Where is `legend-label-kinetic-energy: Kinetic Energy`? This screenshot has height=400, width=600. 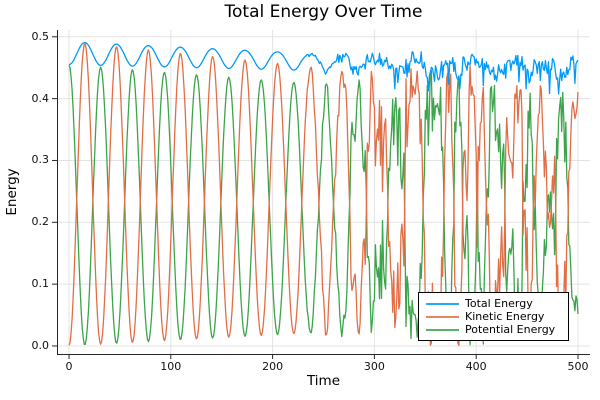
legend-label-kinetic-energy: Kinetic Energy is located at coordinates (505, 316).